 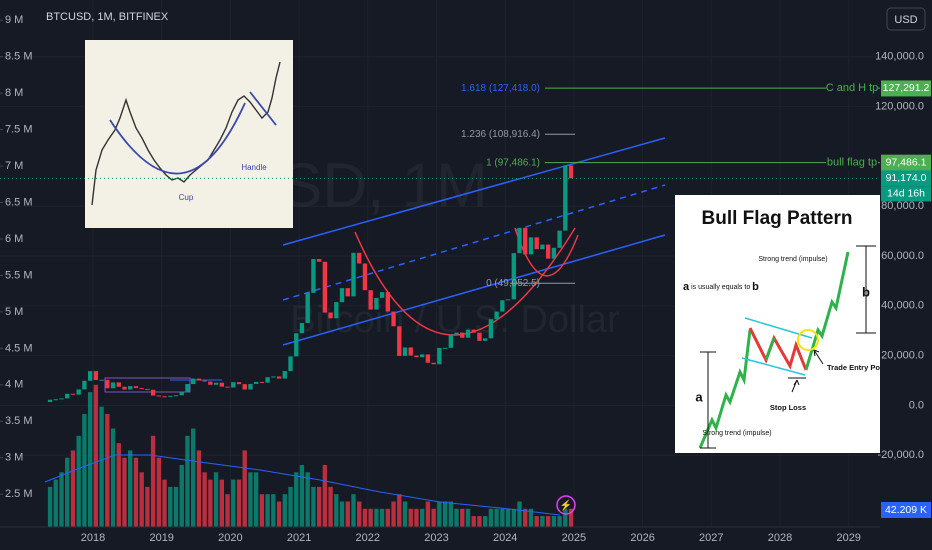 What do you see at coordinates (721, 287) in the screenshot?
I see `ratio-note: a is usually equals to b` at bounding box center [721, 287].